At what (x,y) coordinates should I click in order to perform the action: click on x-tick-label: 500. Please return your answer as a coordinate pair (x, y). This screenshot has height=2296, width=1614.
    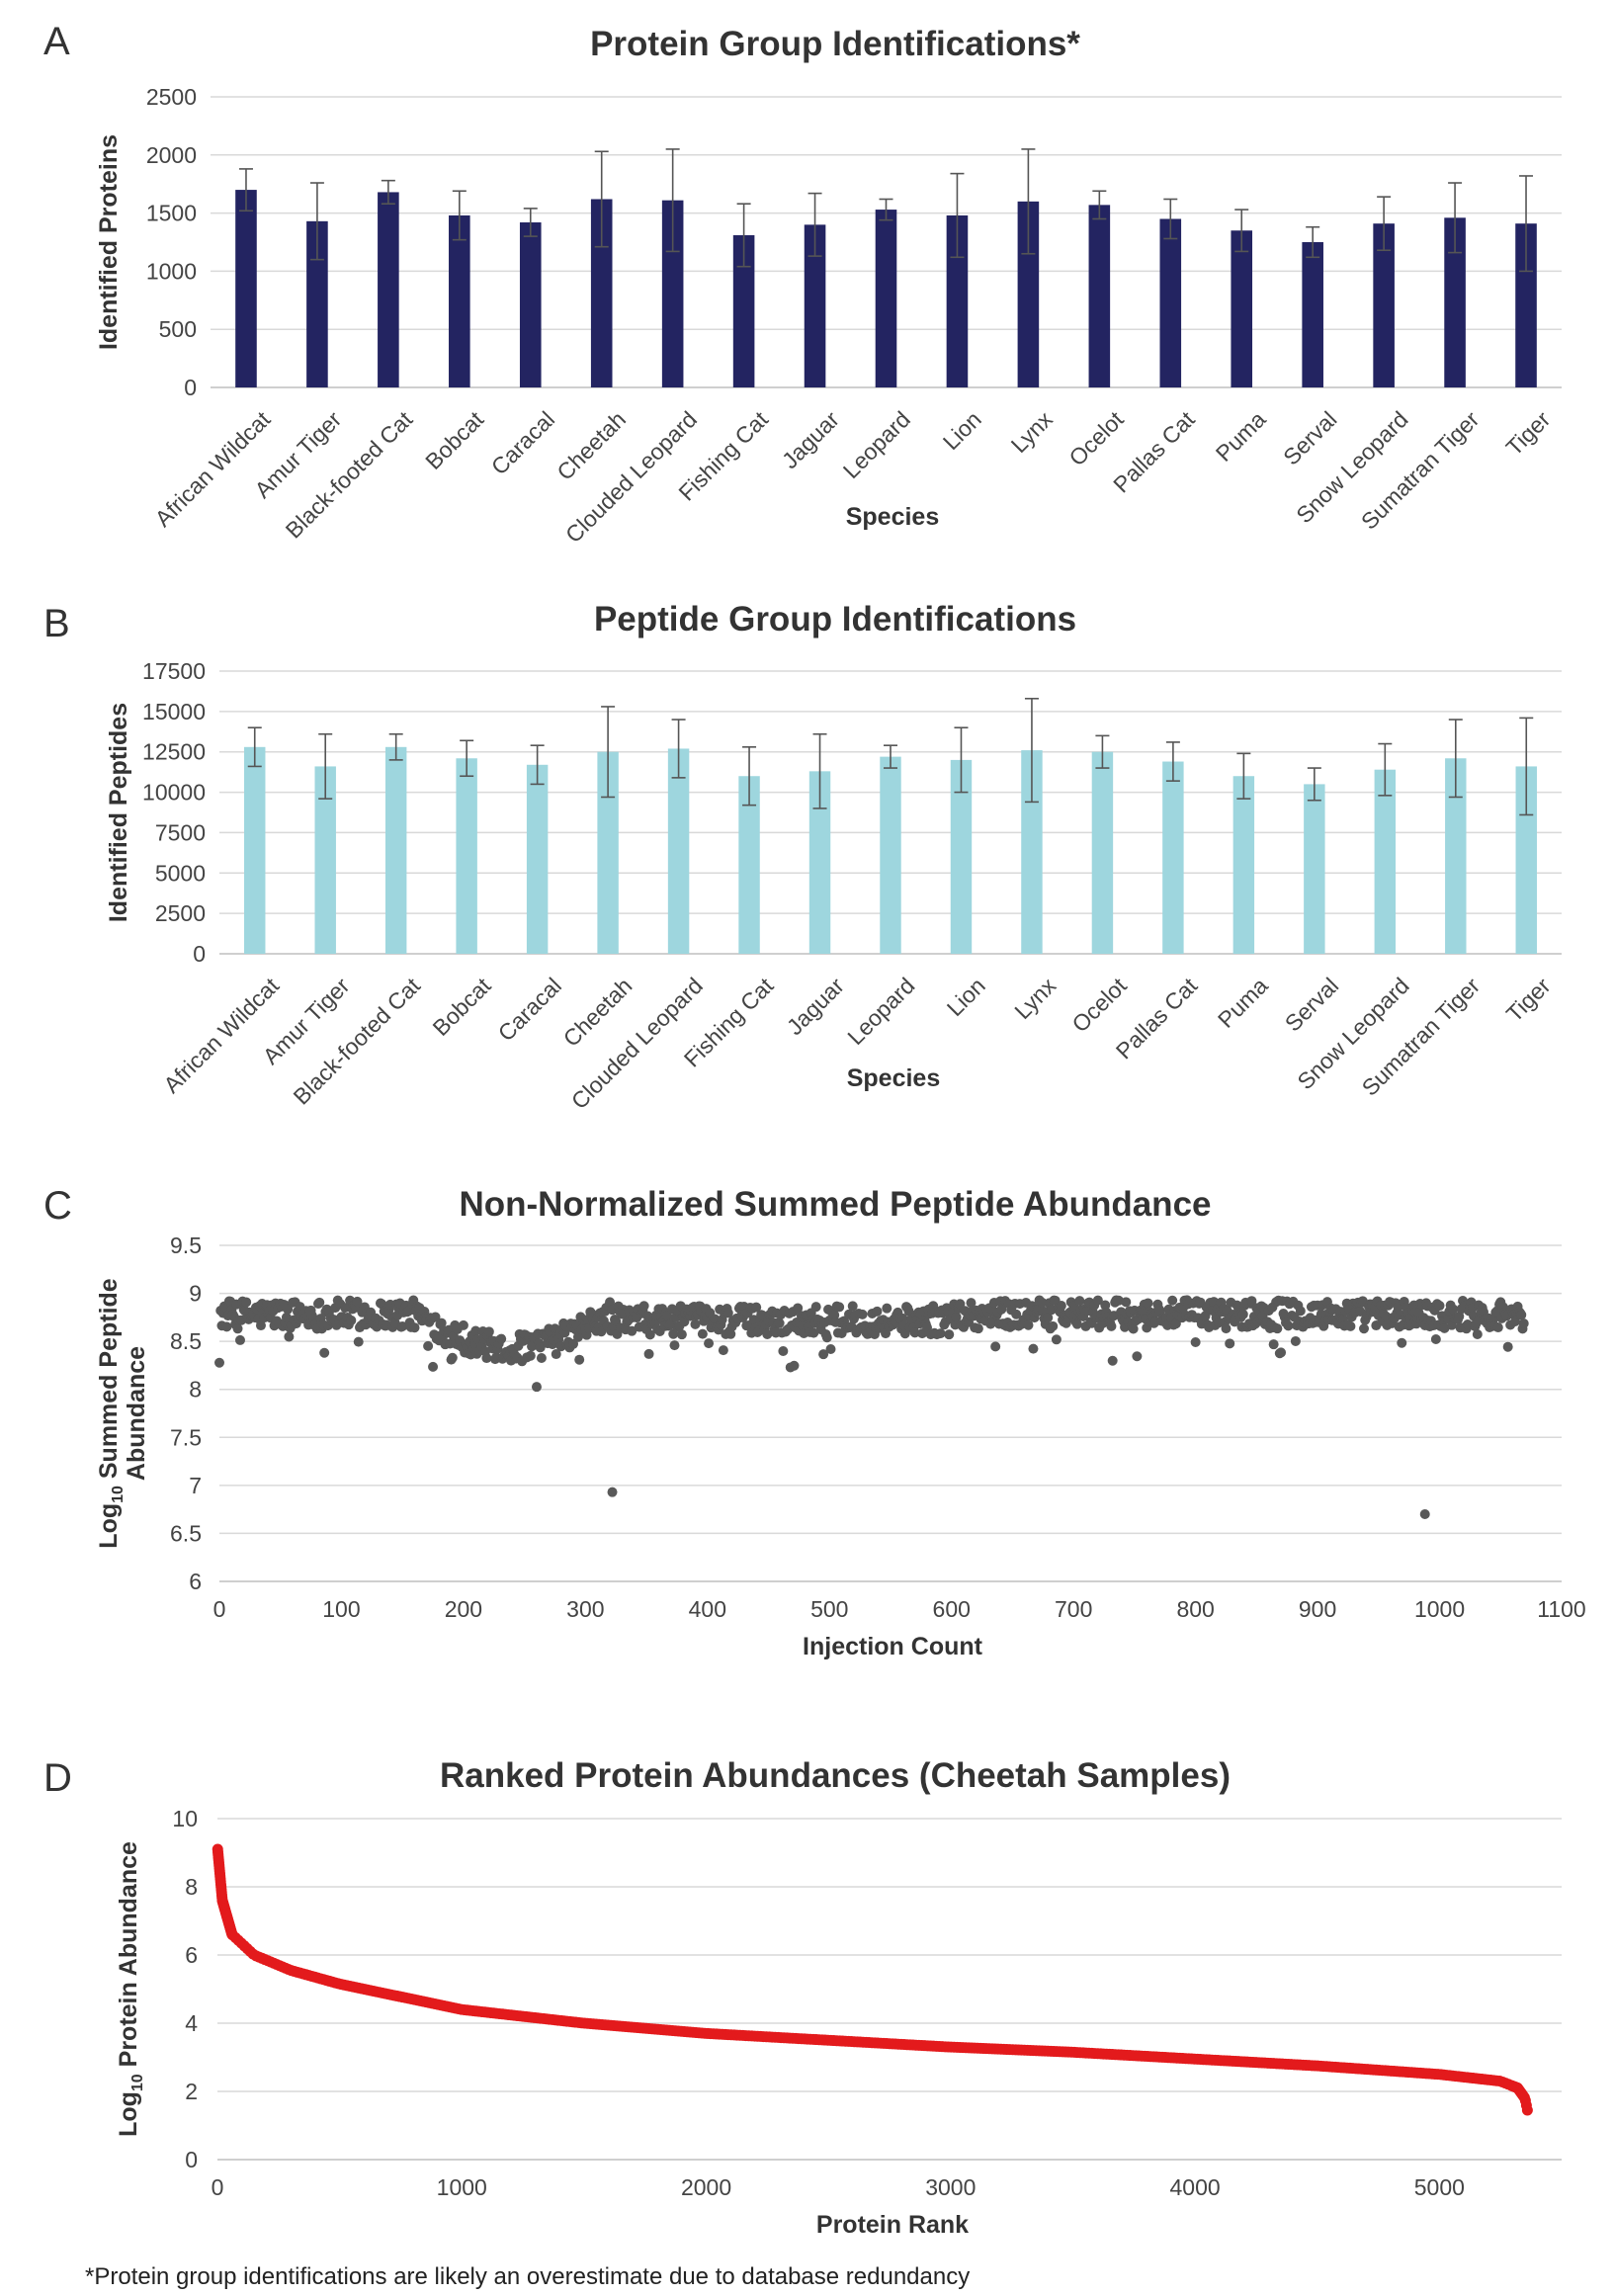
    Looking at the image, I should click on (829, 1609).